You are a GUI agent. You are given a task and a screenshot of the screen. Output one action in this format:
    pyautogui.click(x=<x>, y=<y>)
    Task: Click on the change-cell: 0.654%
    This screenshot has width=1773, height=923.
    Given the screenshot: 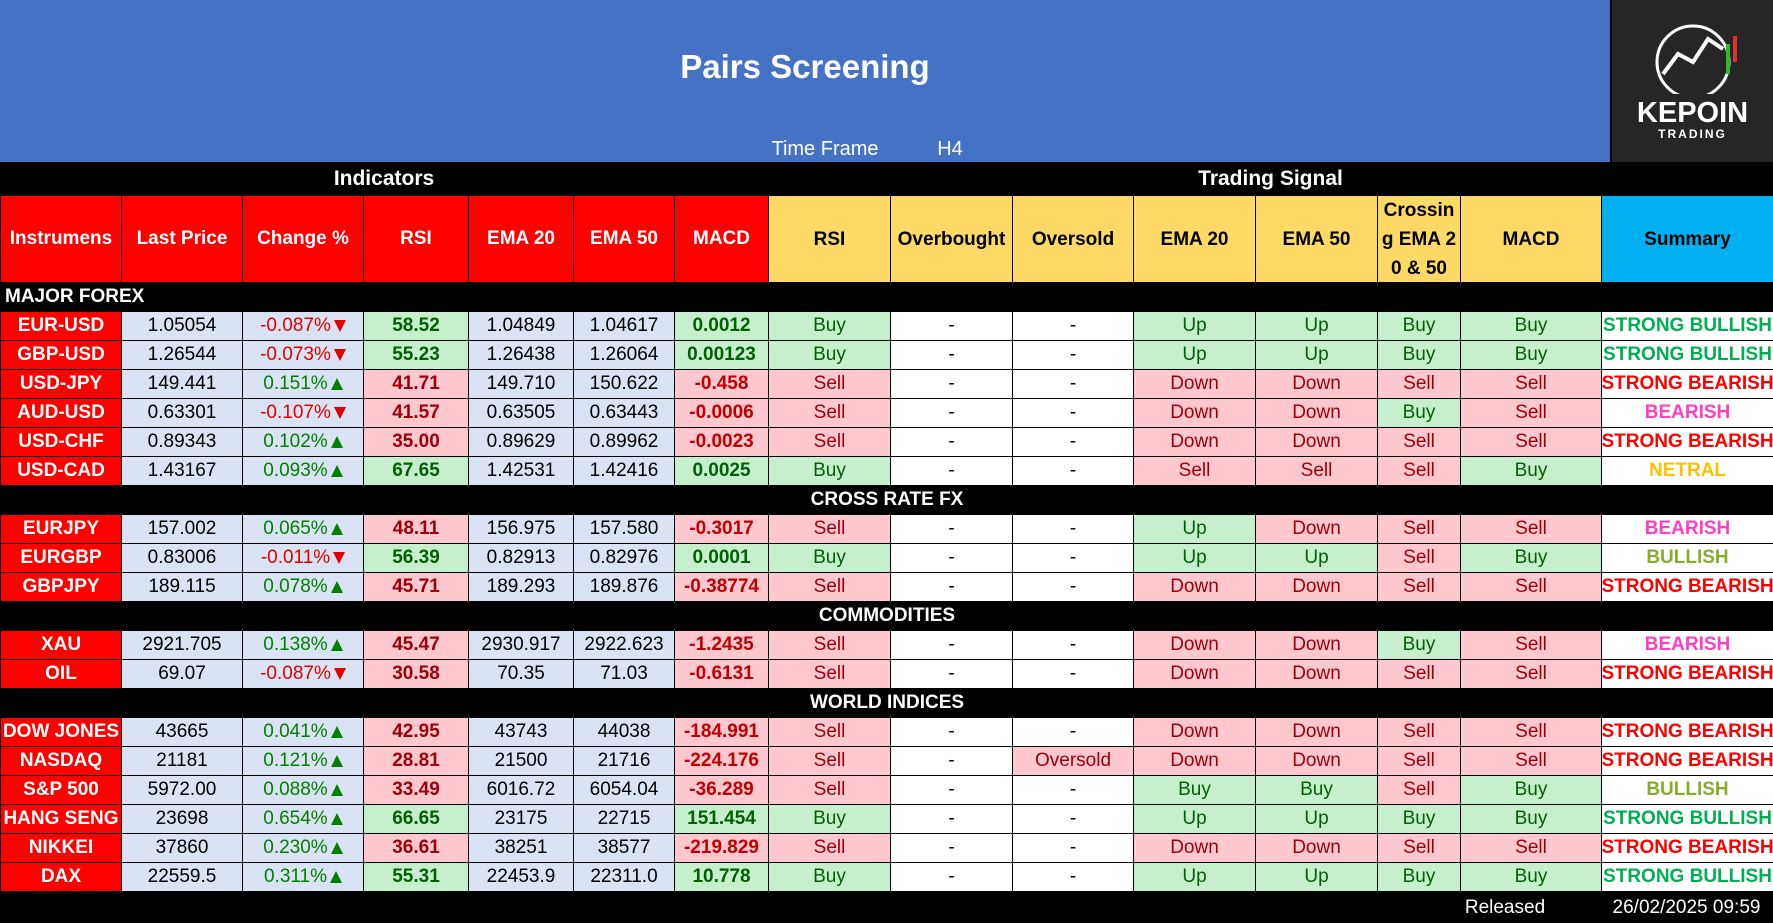 What is the action you would take?
    pyautogui.click(x=303, y=819)
    